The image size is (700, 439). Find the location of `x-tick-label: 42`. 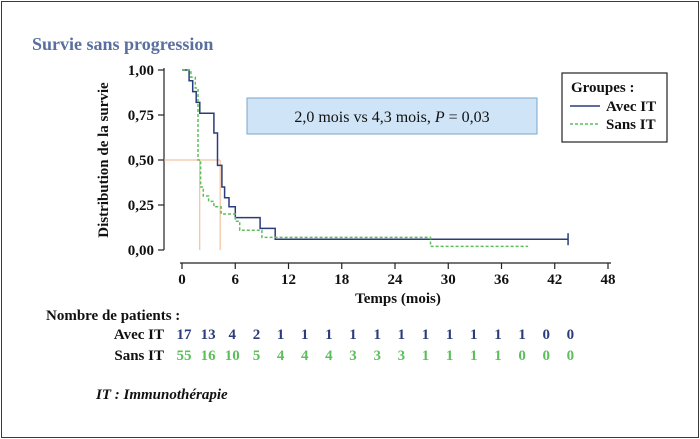

x-tick-label: 42 is located at coordinates (554, 280).